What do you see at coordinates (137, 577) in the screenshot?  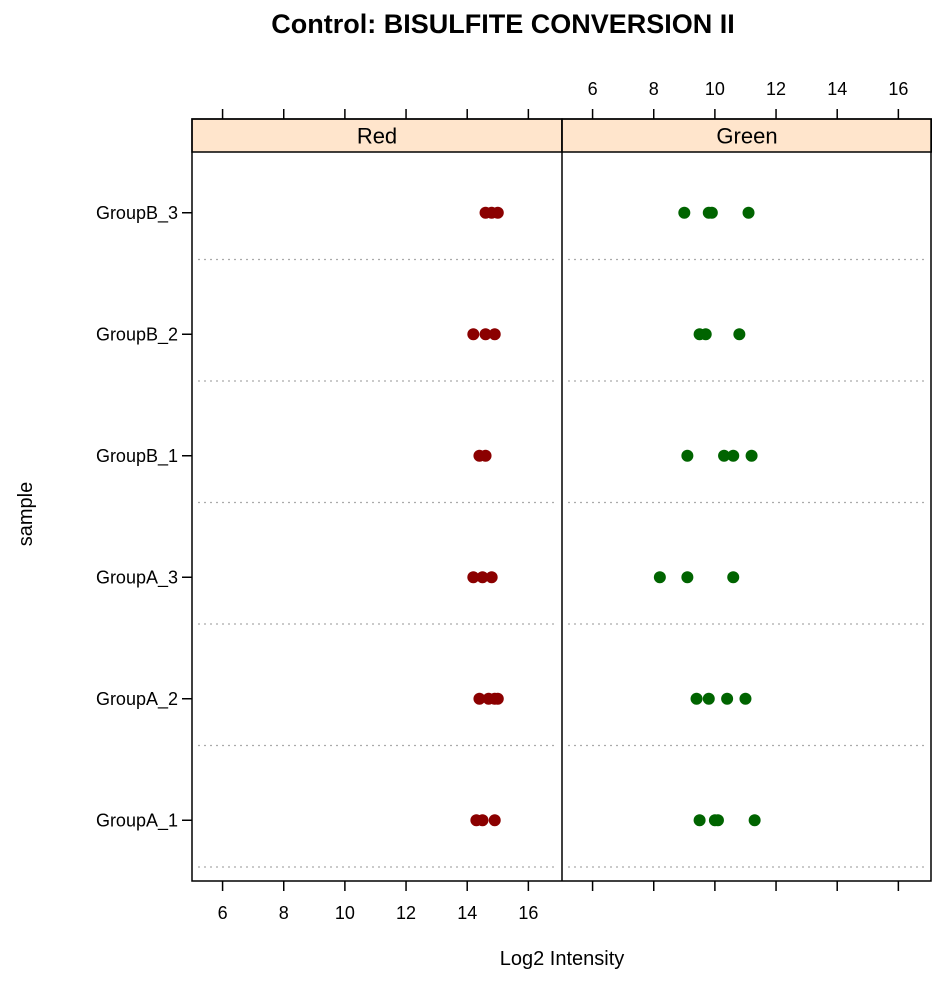 I see `y-tick-label: GroupA_3` at bounding box center [137, 577].